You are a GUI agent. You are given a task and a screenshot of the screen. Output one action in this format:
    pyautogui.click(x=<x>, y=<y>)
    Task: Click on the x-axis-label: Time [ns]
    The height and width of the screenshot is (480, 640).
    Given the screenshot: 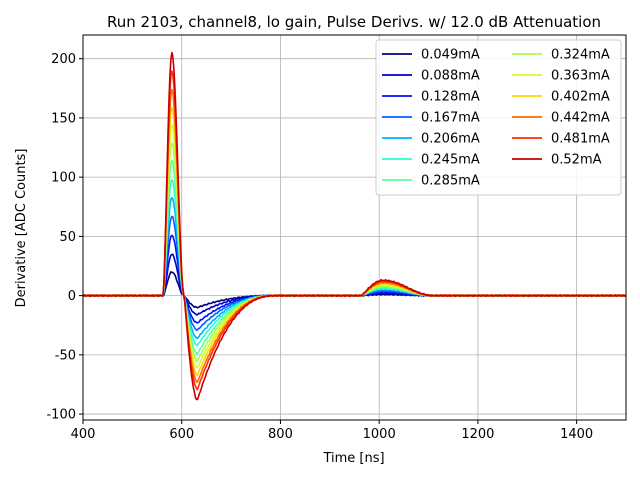 What is the action you would take?
    pyautogui.click(x=353, y=458)
    